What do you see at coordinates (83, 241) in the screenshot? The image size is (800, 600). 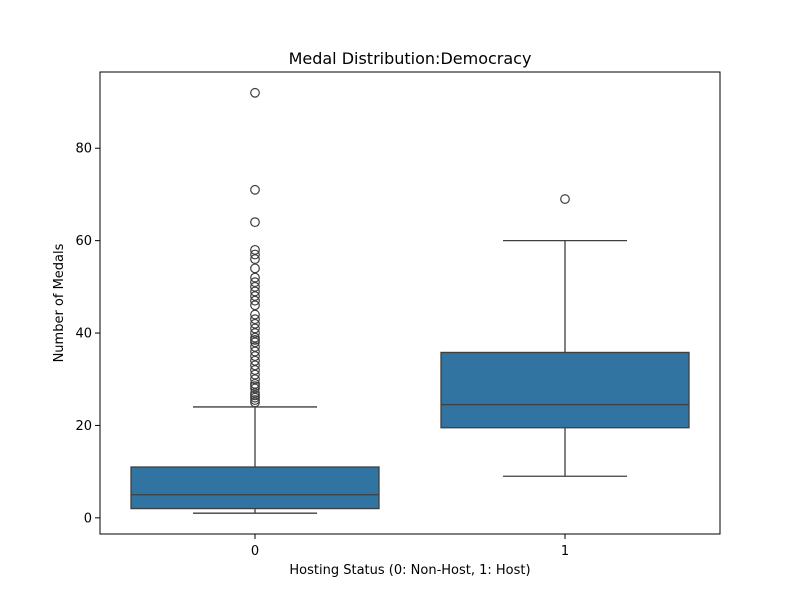 I see `y-tick-label: 60` at bounding box center [83, 241].